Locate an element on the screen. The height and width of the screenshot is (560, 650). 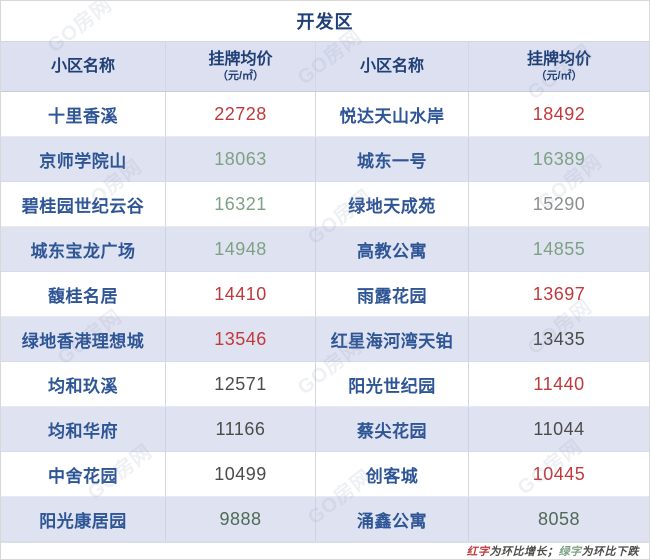
header-price-left: 挂牌均价 （元/㎡） is located at coordinates (241, 66).